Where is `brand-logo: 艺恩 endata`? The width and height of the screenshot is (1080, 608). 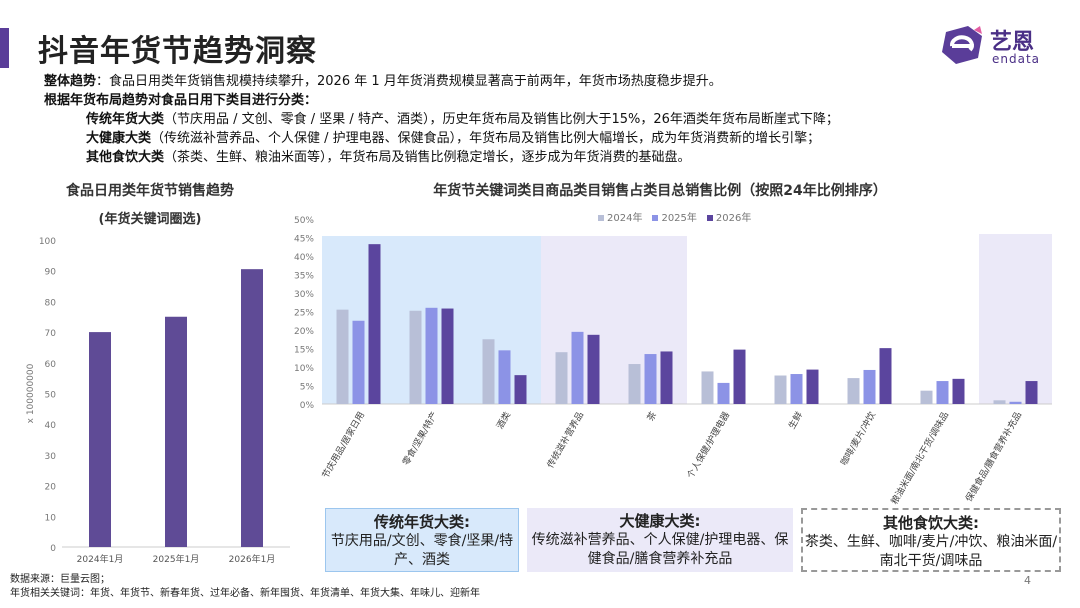
brand-logo: 艺恩 endata is located at coordinates (998, 46).